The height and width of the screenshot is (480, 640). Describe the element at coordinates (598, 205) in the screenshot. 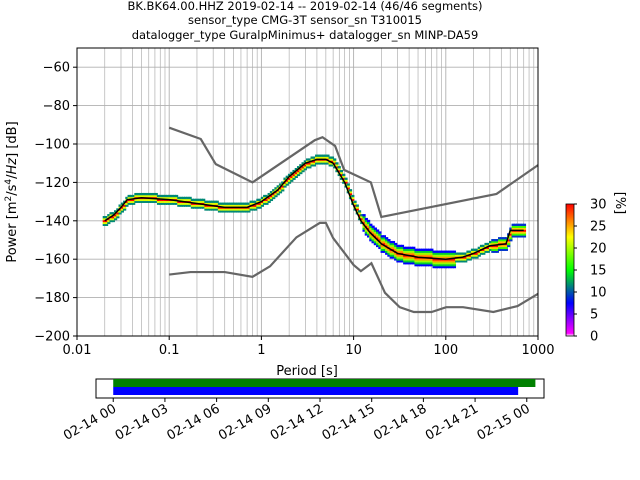

I see `colorbar-tick-label: 30` at that location.